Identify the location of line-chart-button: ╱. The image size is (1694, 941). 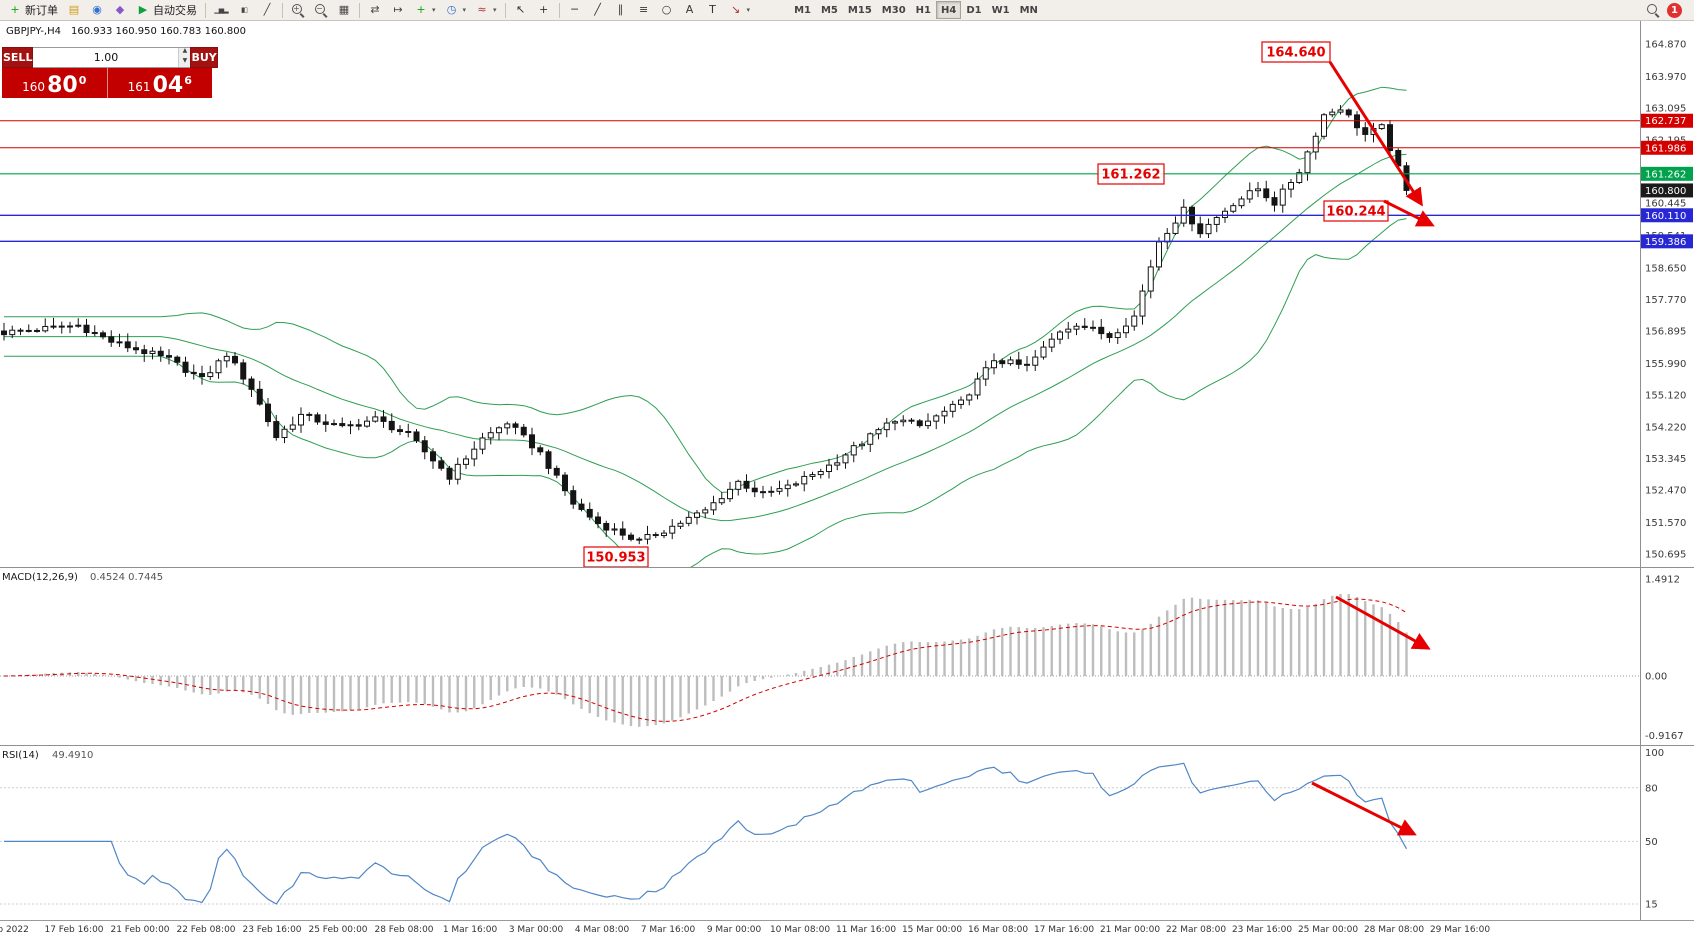
(267, 10).